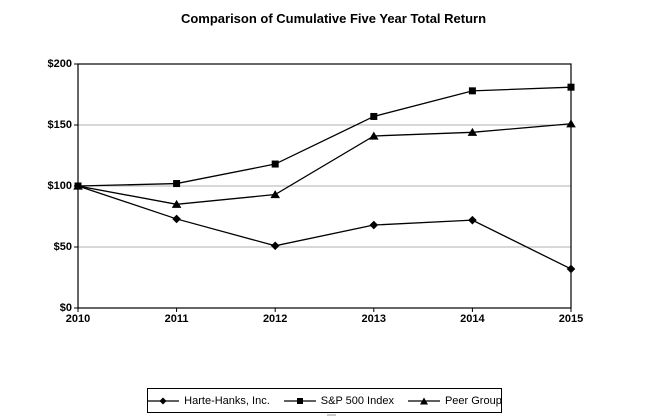 This screenshot has width=667, height=418. What do you see at coordinates (227, 400) in the screenshot?
I see `legend-label: Harte-Hanks, Inc.` at bounding box center [227, 400].